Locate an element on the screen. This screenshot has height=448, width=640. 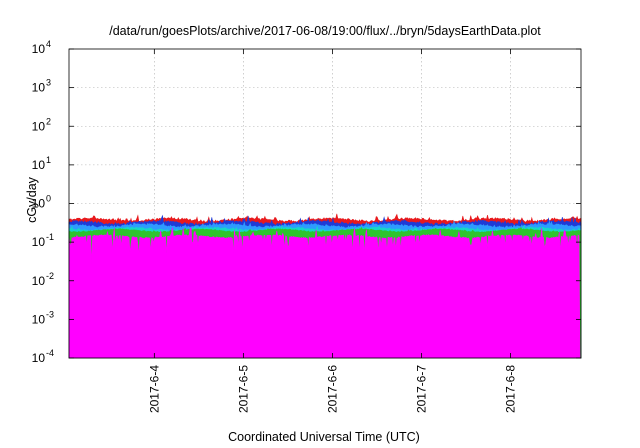
y-axis-label: cGy/day is located at coordinates (32, 199).